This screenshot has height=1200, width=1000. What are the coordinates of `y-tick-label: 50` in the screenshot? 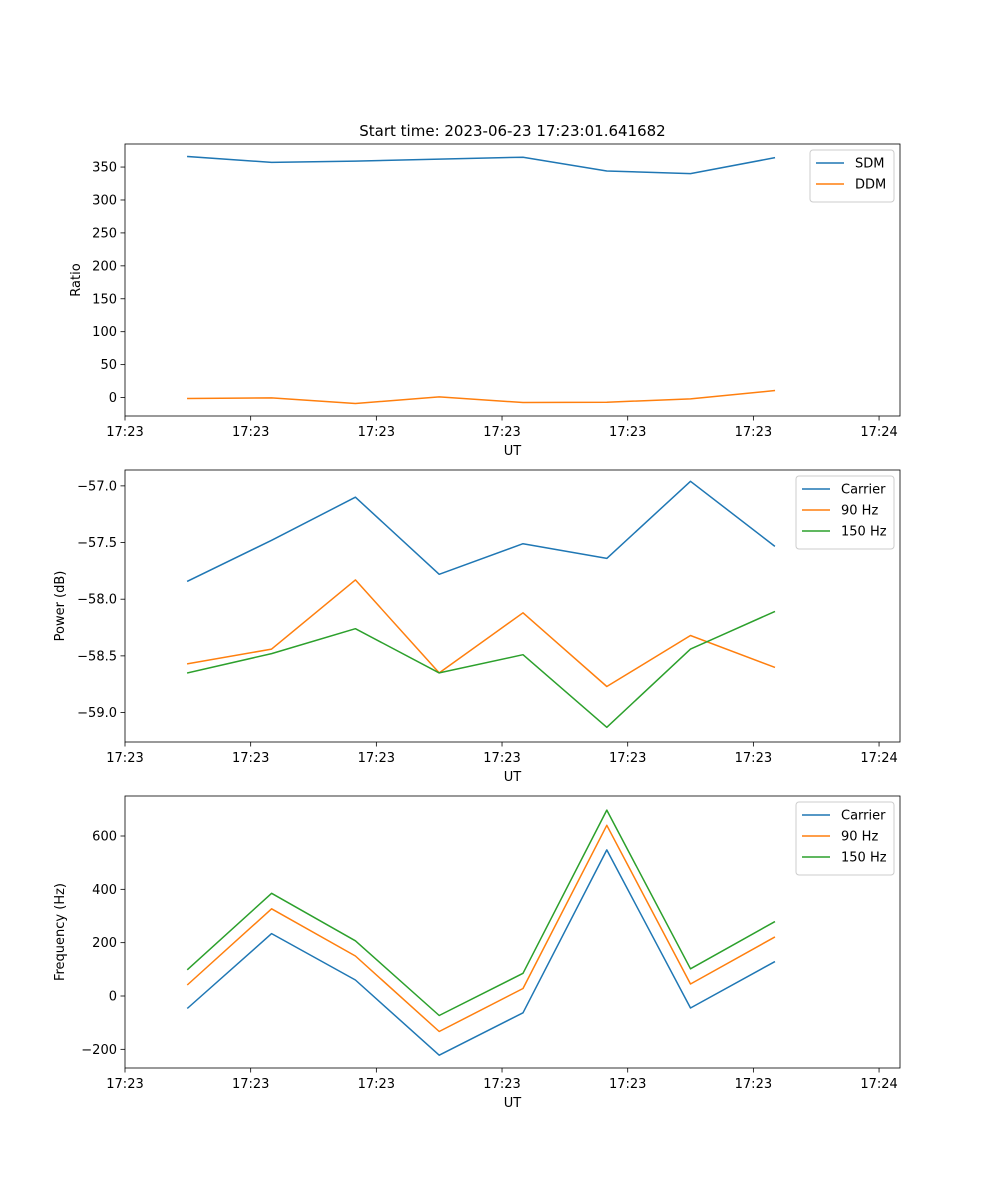 It's located at (108, 365).